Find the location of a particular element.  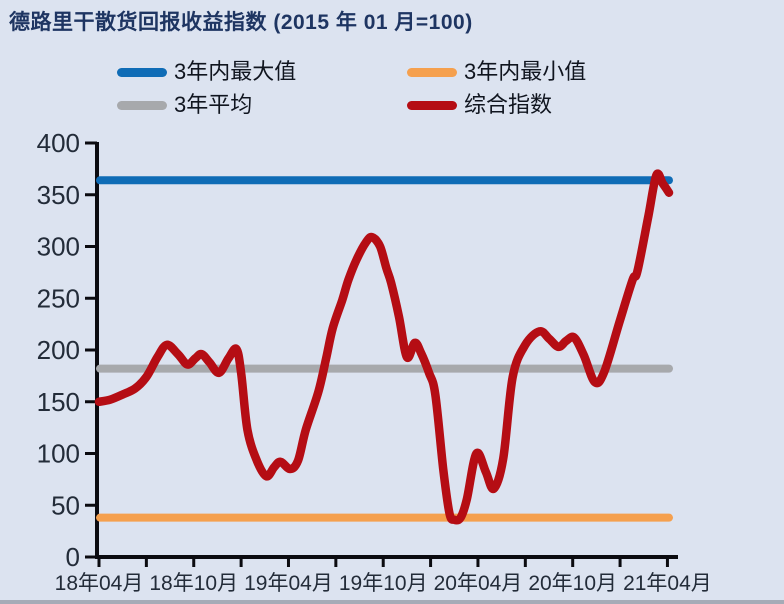

x-axis-label: 20年04月 is located at coordinates (478, 583).